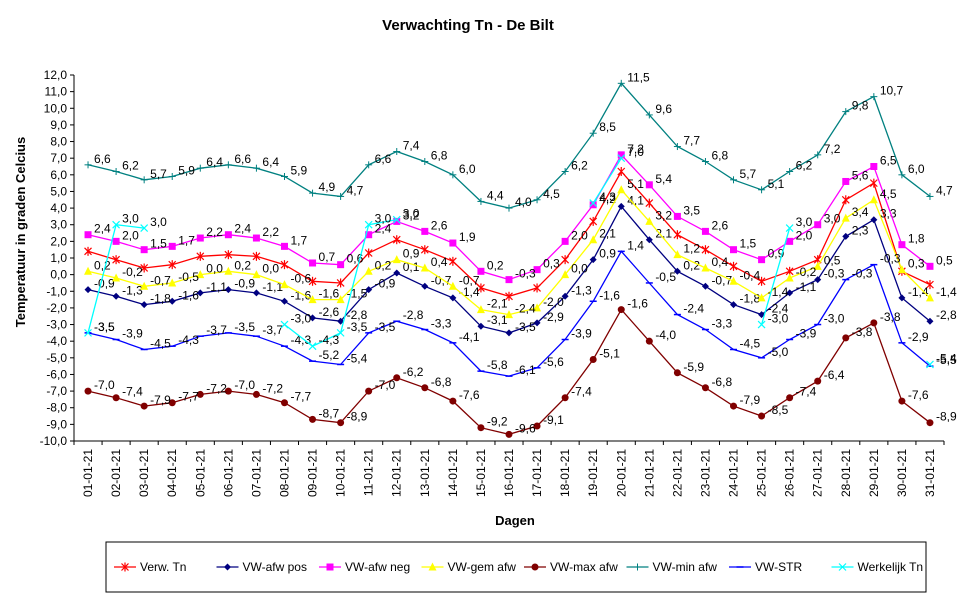 The image size is (976, 599). I want to click on series-line, so click(775, 276).